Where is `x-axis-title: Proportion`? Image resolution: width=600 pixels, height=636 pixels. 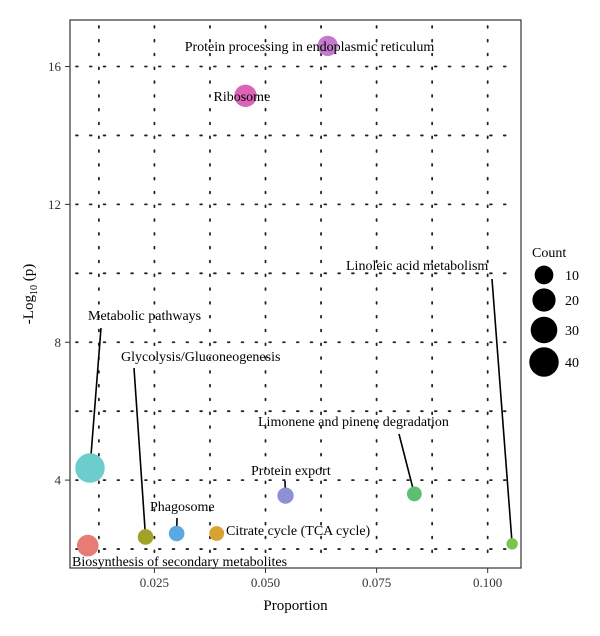
x-axis-title: Proportion is located at coordinates (295, 606).